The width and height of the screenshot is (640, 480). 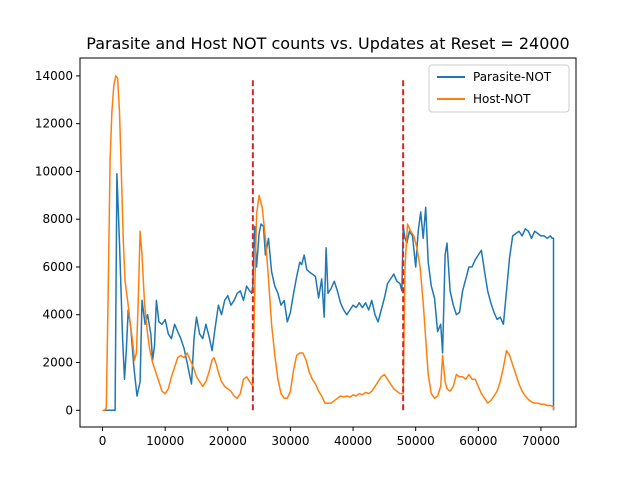 I want to click on y-tick-label: 8000, so click(x=57, y=219).